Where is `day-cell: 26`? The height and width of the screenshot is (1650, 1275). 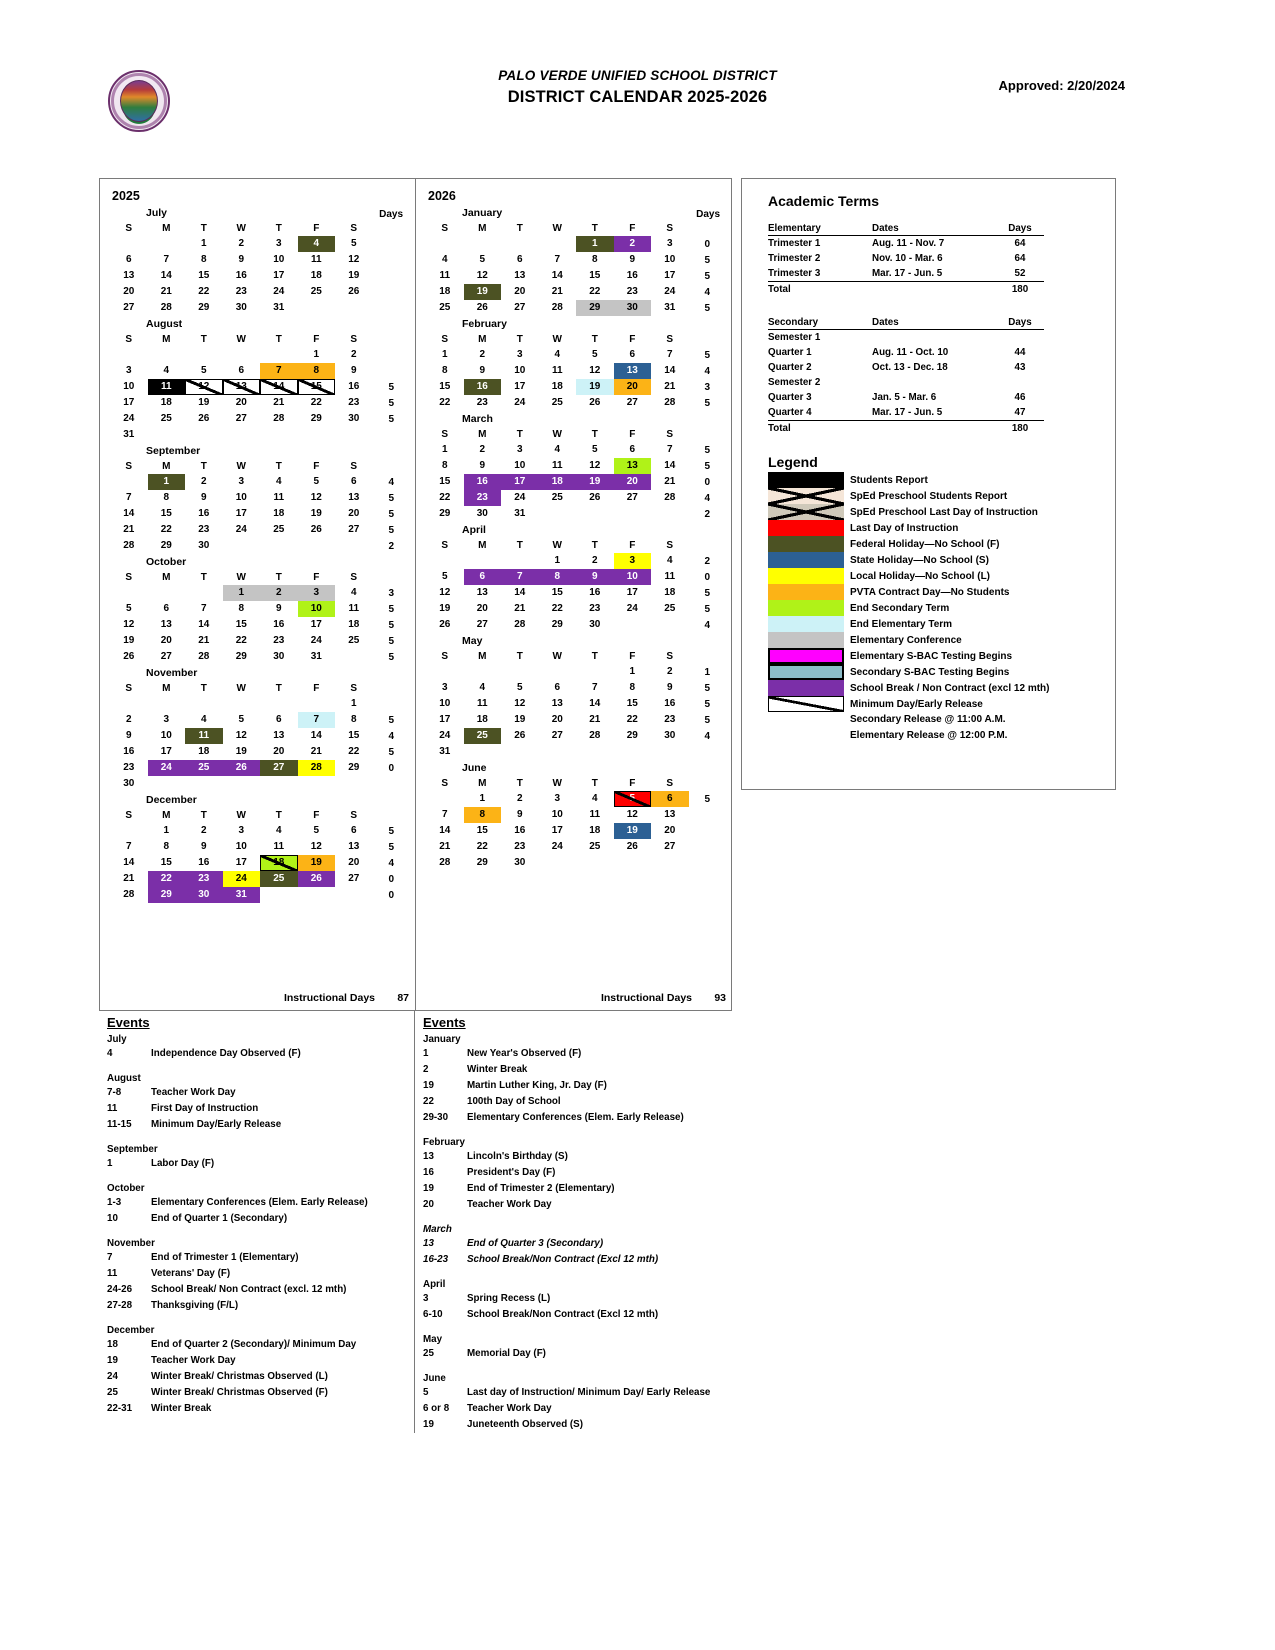 day-cell: 26 is located at coordinates (204, 419).